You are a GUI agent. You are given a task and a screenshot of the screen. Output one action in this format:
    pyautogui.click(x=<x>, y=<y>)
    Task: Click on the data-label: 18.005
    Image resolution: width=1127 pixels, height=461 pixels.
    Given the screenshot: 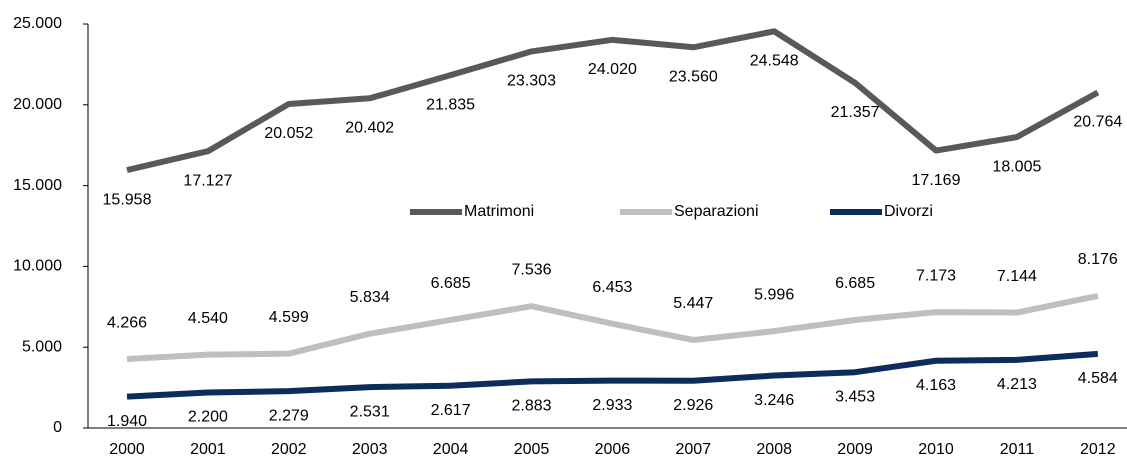 What is the action you would take?
    pyautogui.click(x=1016, y=166)
    